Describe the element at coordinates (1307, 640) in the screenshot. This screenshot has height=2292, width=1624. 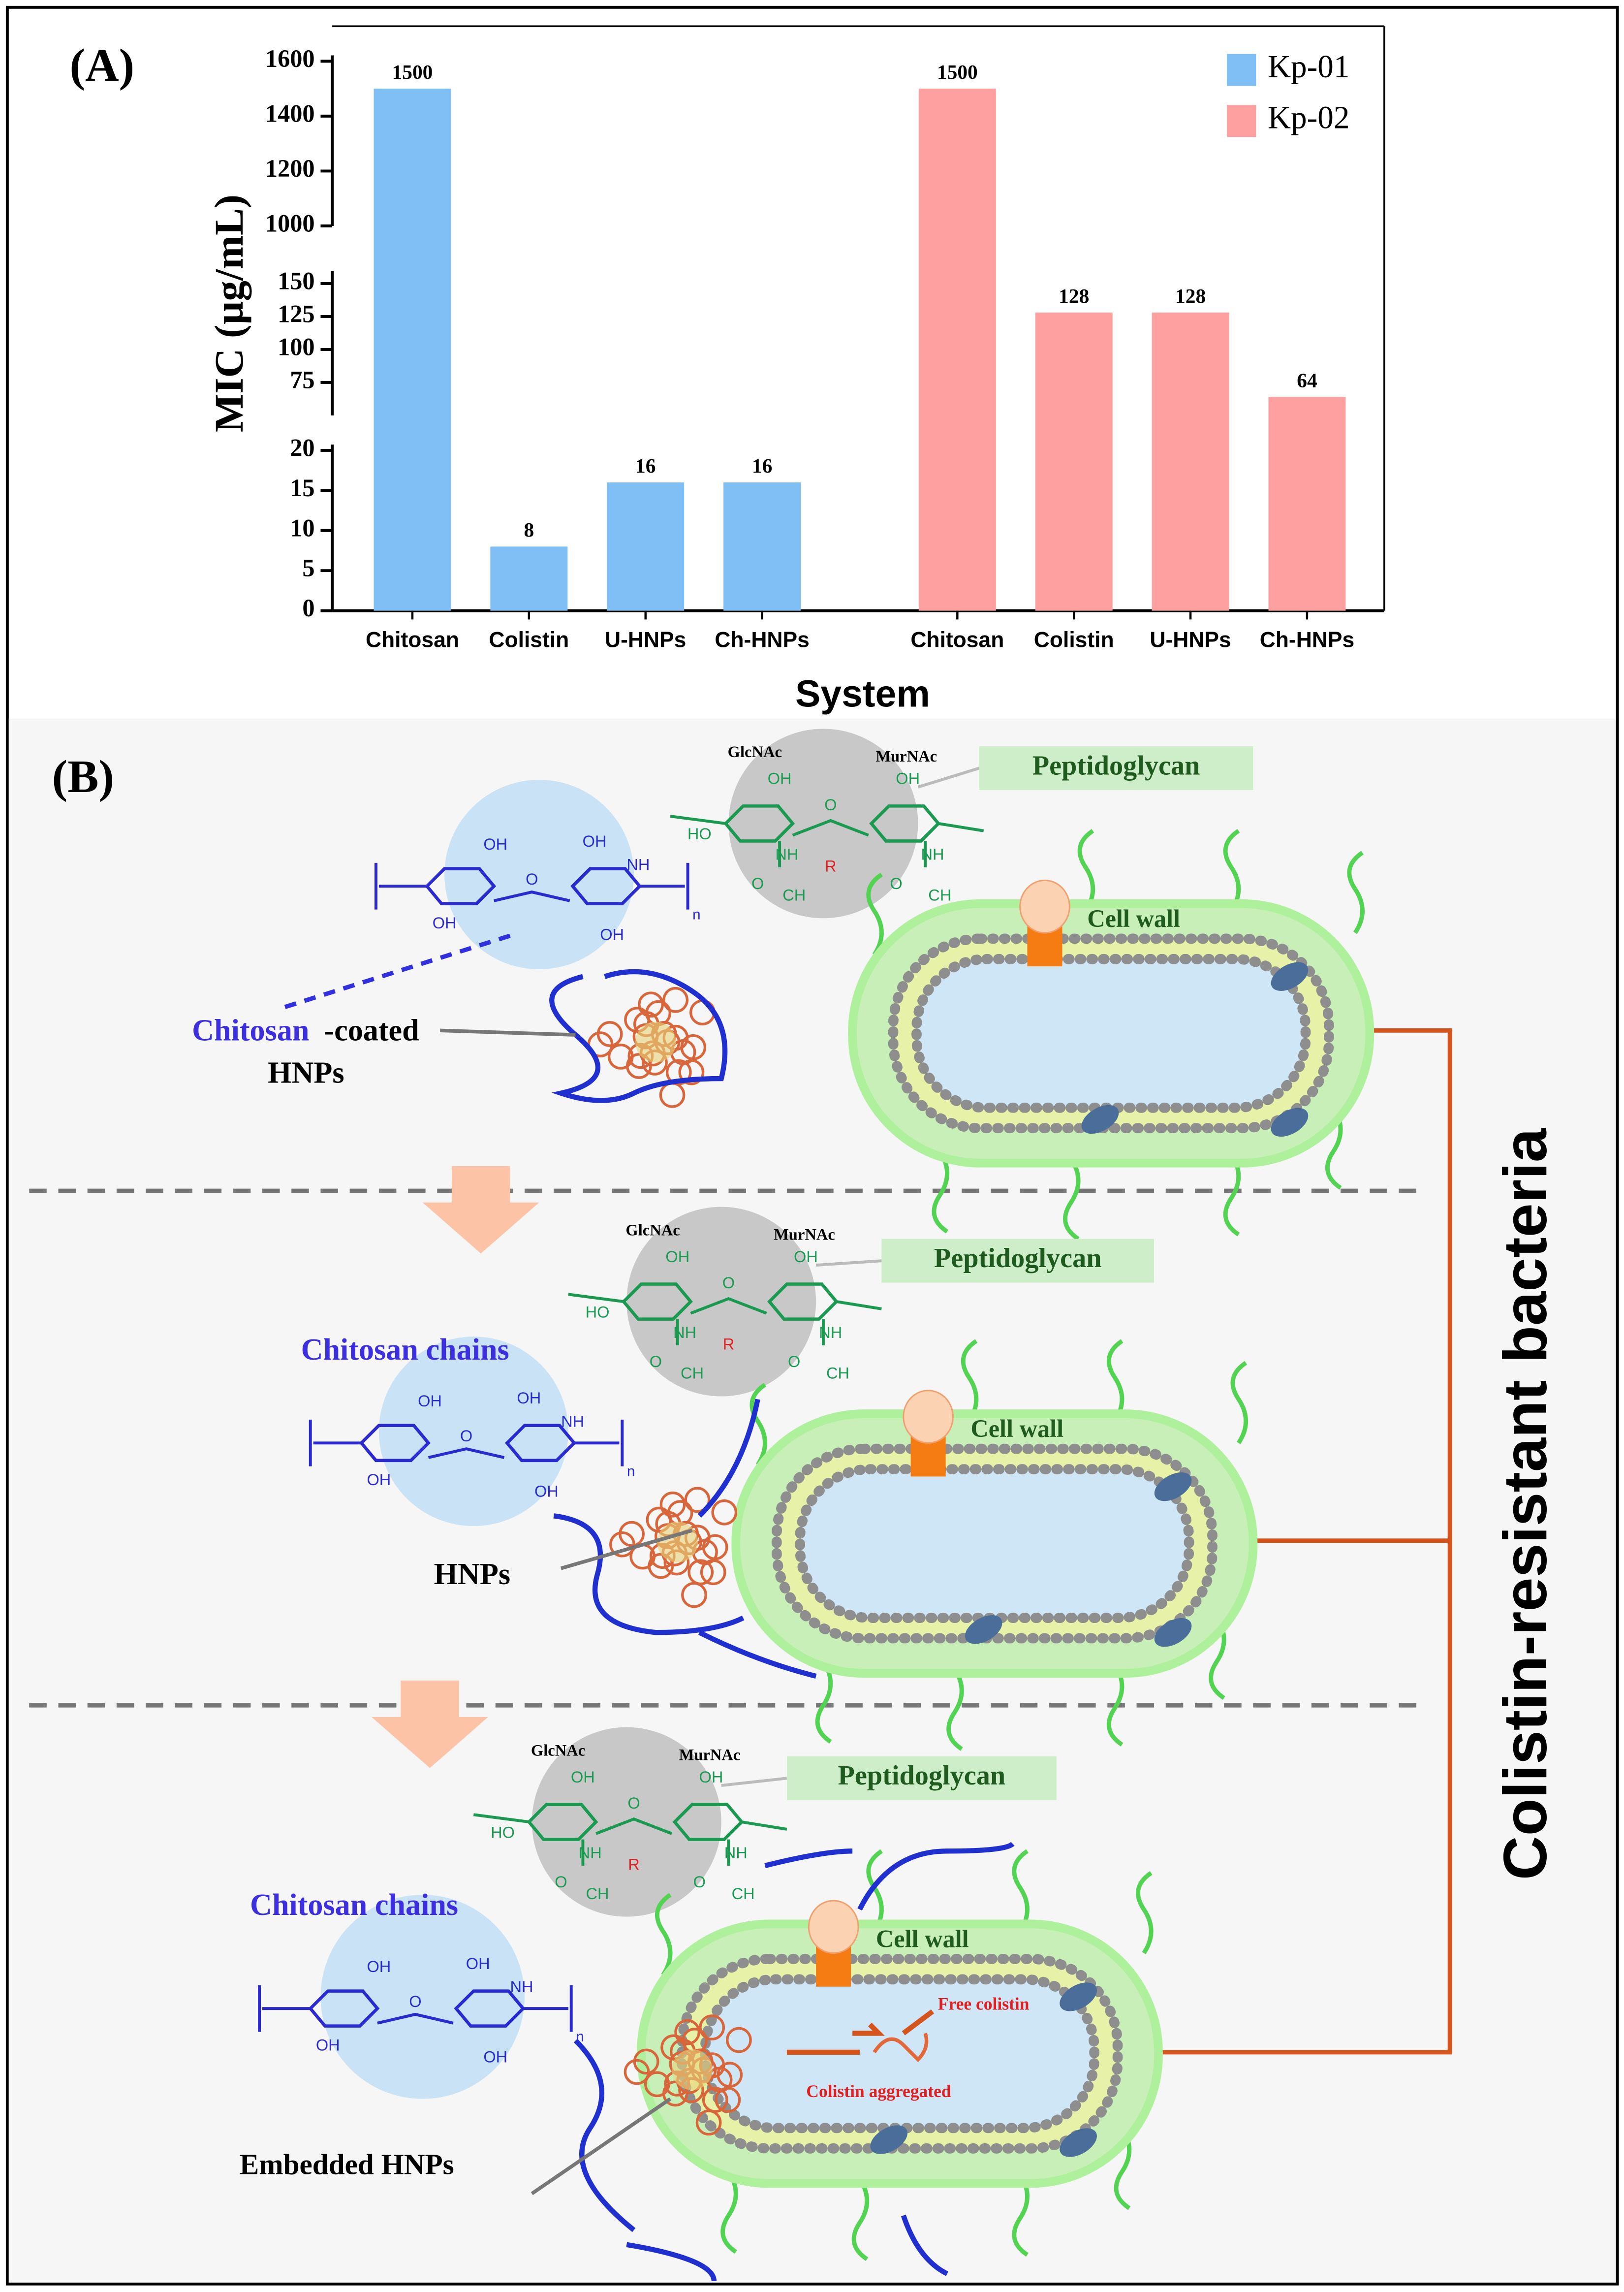
I see `x-tick-label: Ch-HNPs` at that location.